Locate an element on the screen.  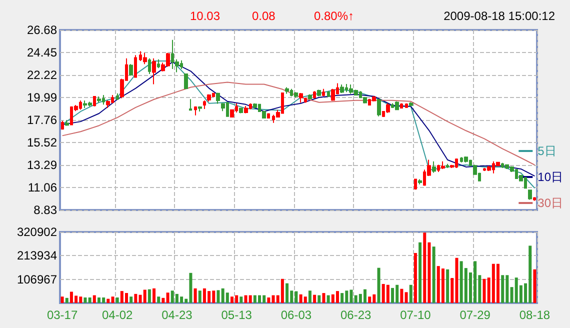
x-tick-label: 04-23 is located at coordinates (177, 315).